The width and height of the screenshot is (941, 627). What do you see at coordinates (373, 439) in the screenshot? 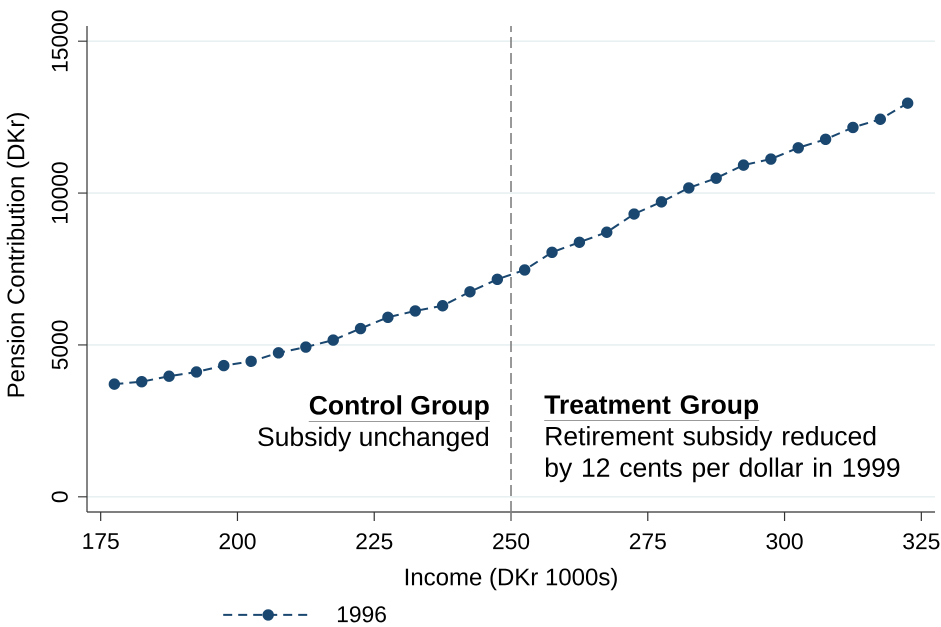
I see `annotation: Subsidy unchanged` at bounding box center [373, 439].